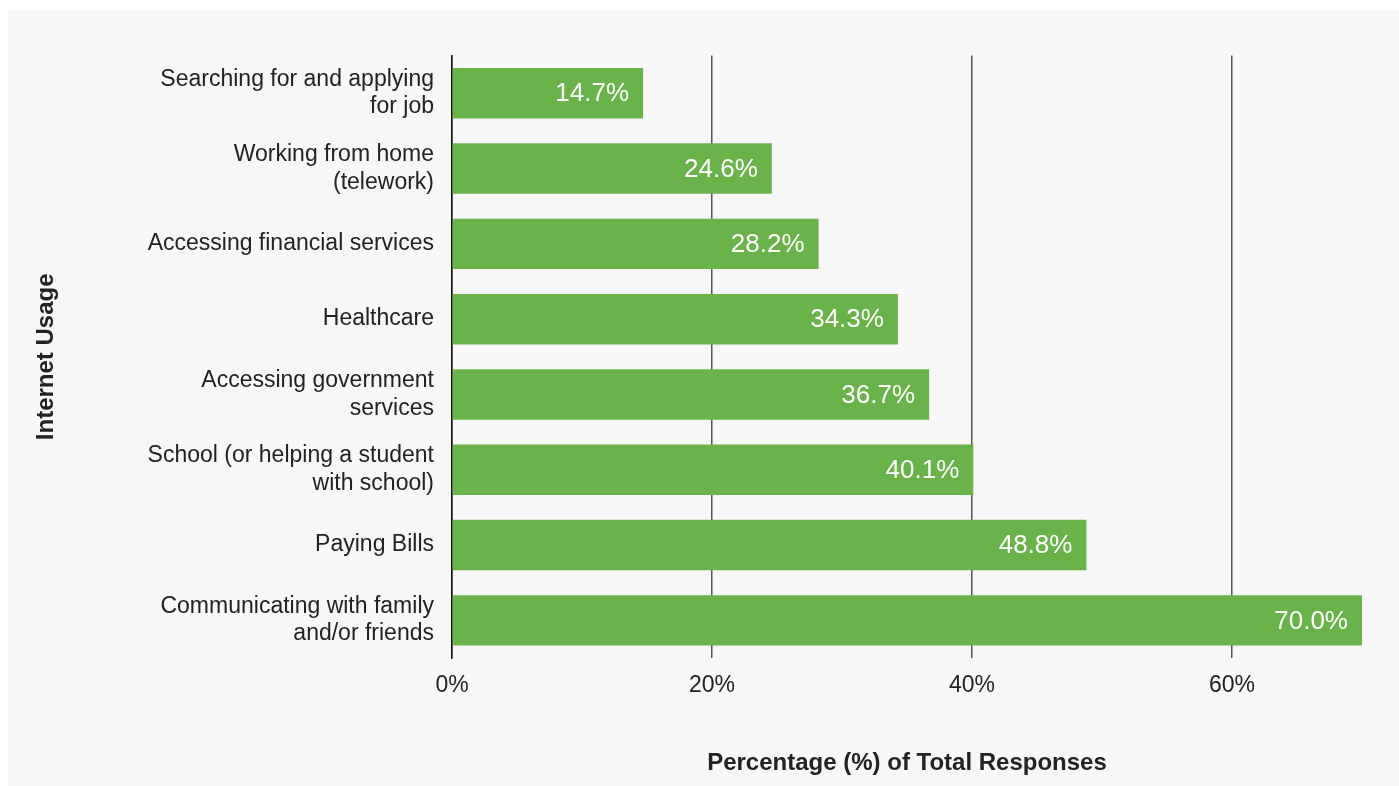 Image resolution: width=1399 pixels, height=786 pixels. Describe the element at coordinates (297, 91) in the screenshot. I see `y-tick-label: Searching for and applying for job` at that location.